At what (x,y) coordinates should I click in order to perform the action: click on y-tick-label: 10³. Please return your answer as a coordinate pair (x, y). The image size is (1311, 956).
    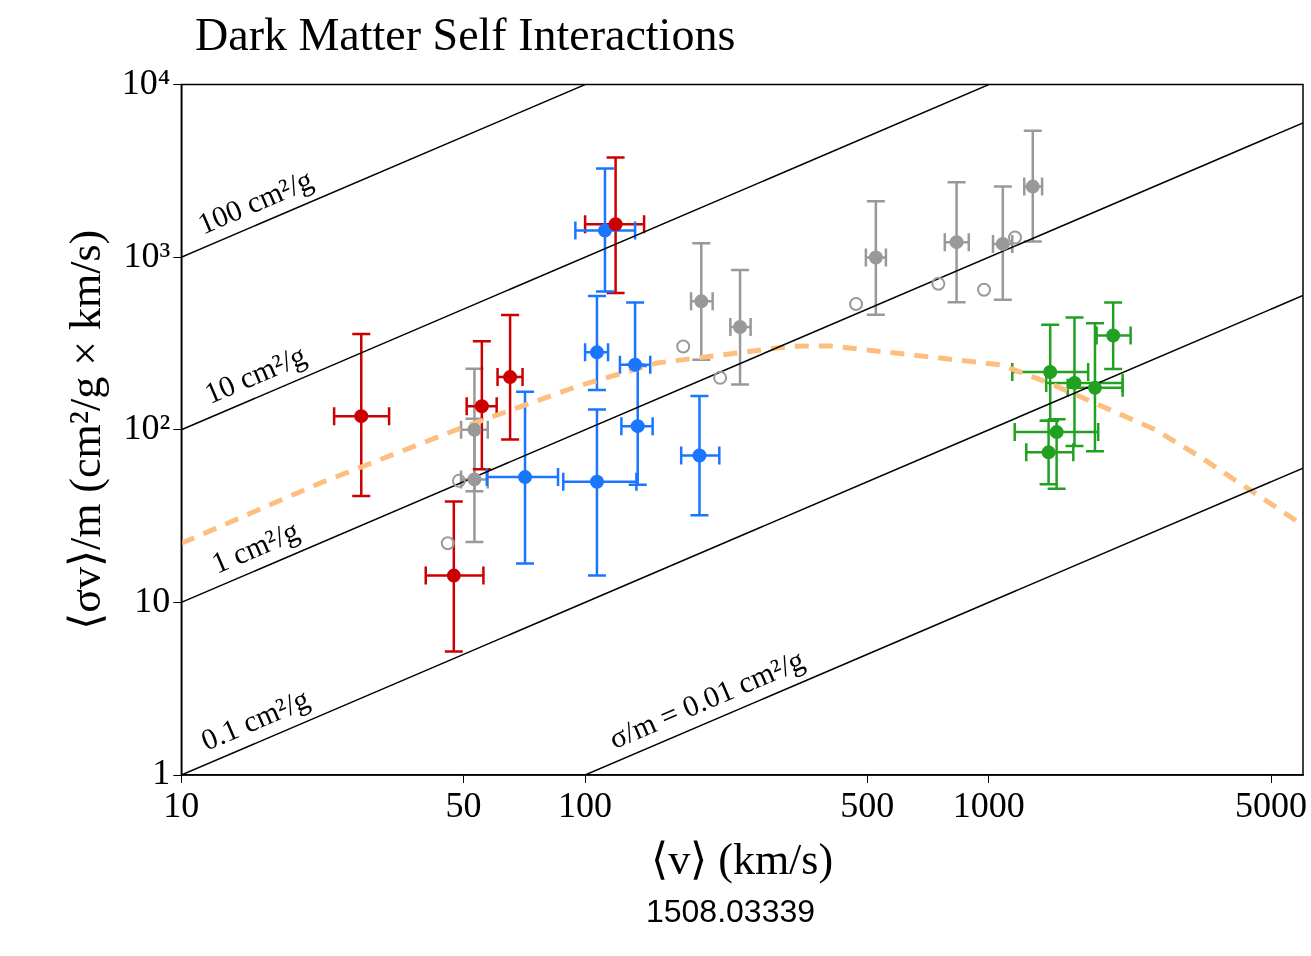
    Looking at the image, I should click on (147, 254).